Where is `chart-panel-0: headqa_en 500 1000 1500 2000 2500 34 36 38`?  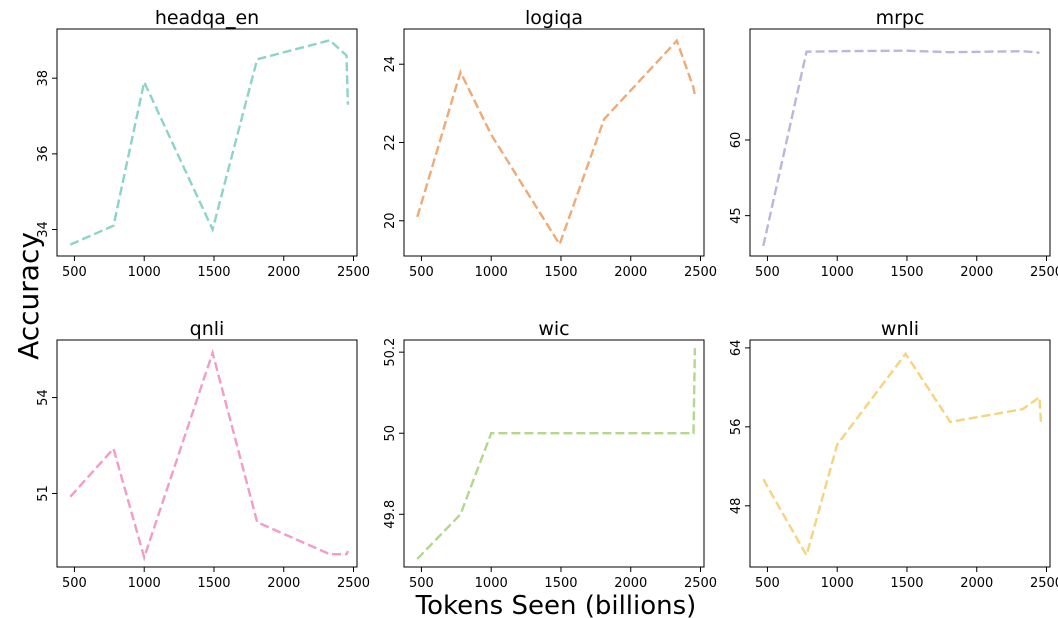
chart-panel-0: headqa_en 500 1000 1500 2000 2500 34 36 38 is located at coordinates (203, 143).